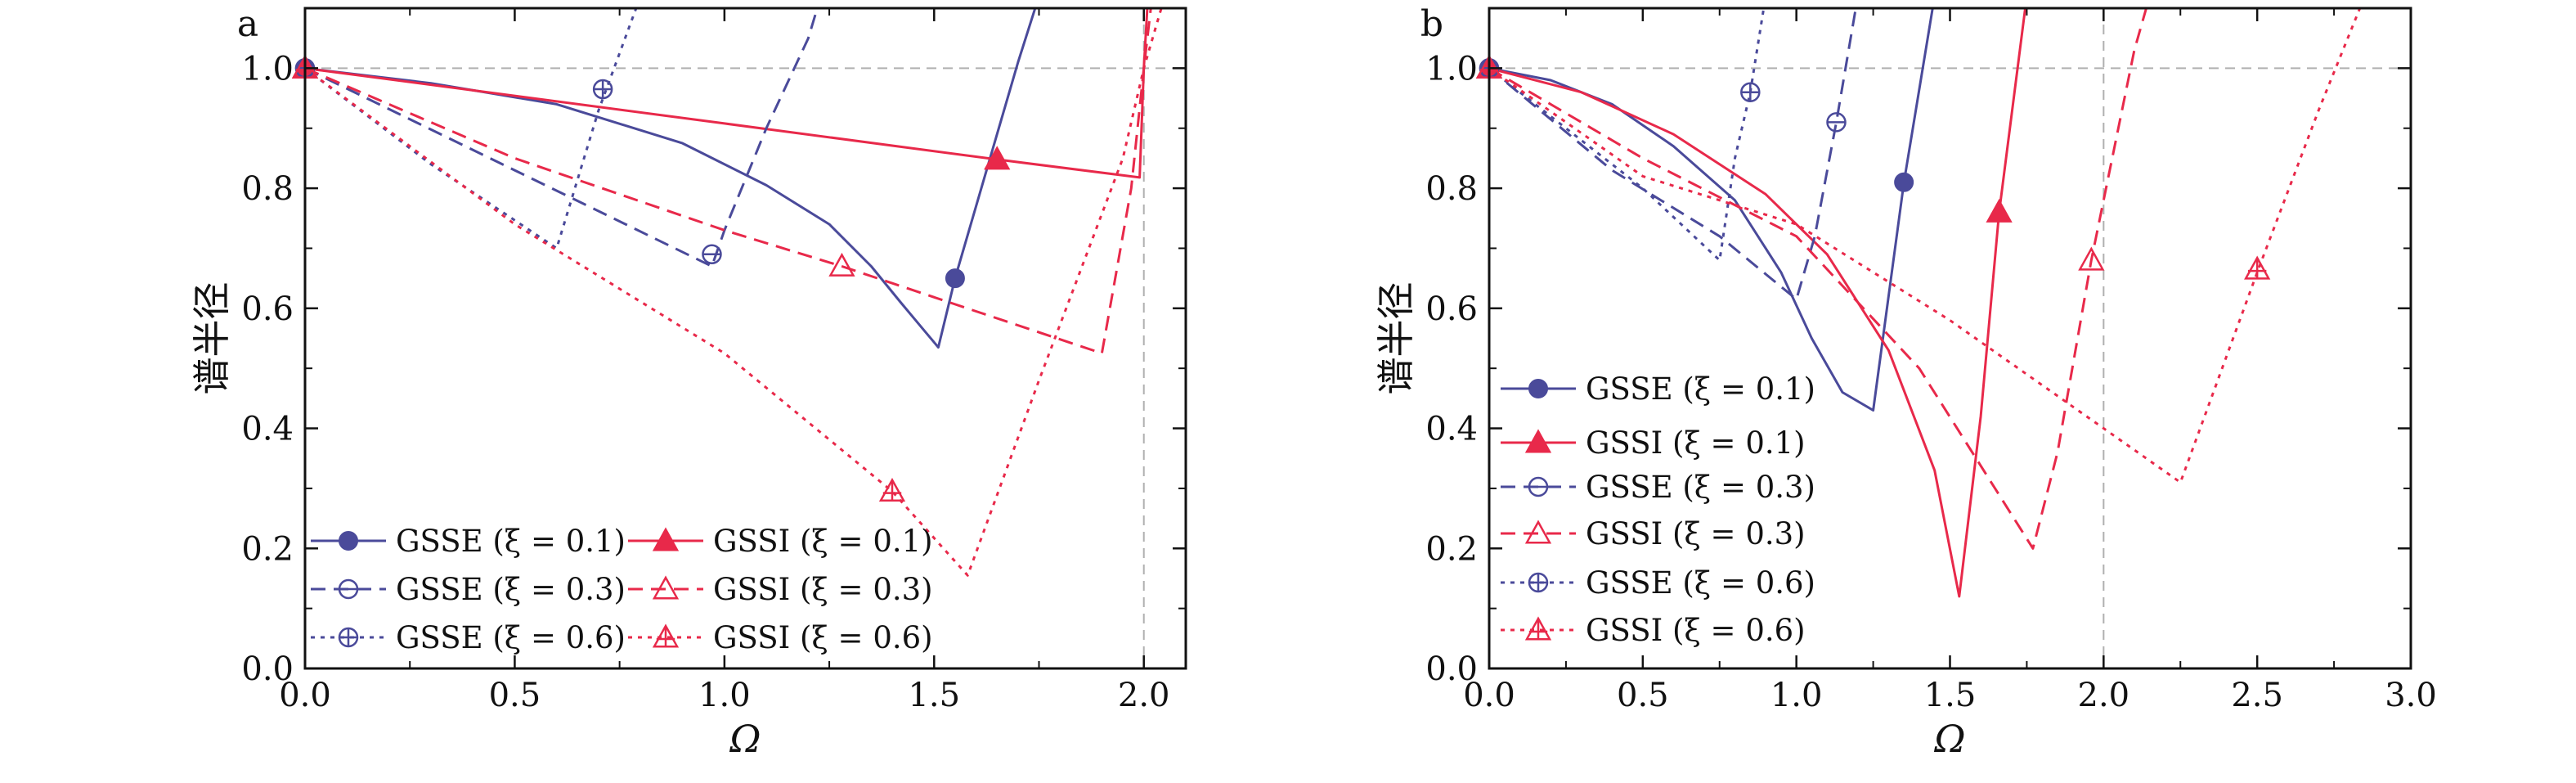 This screenshot has width=2576, height=783. I want to click on panel-label: b, so click(1431, 24).